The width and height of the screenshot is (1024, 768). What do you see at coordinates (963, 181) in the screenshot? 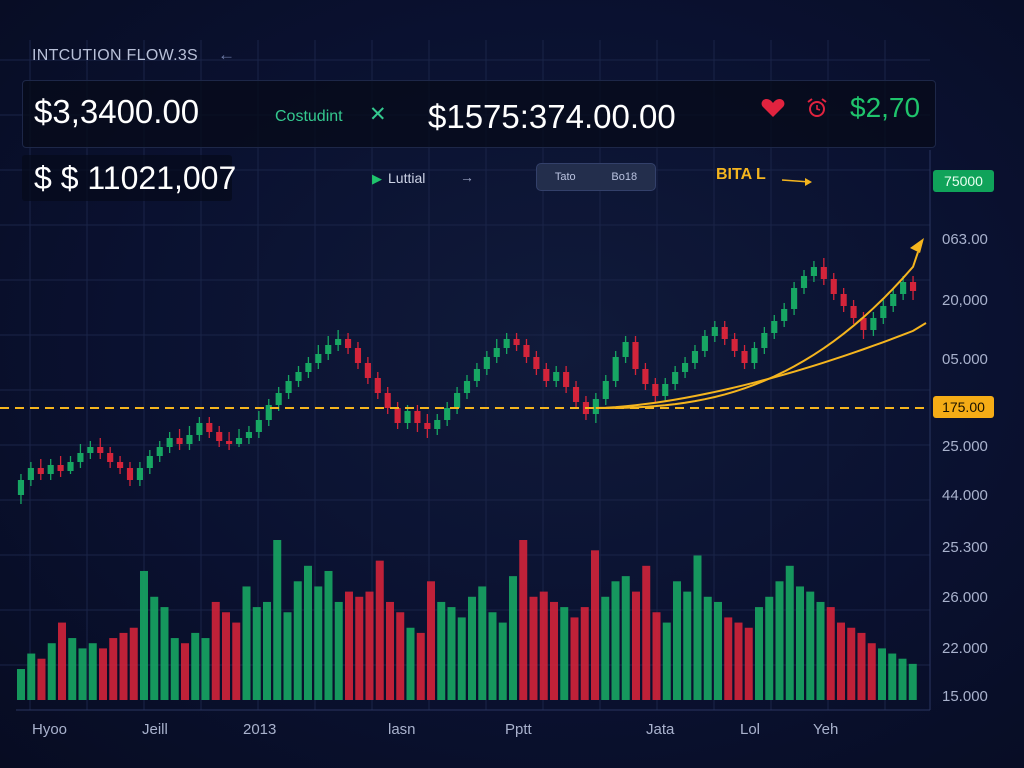
I see `y-label-highlight-green: 75000` at bounding box center [963, 181].